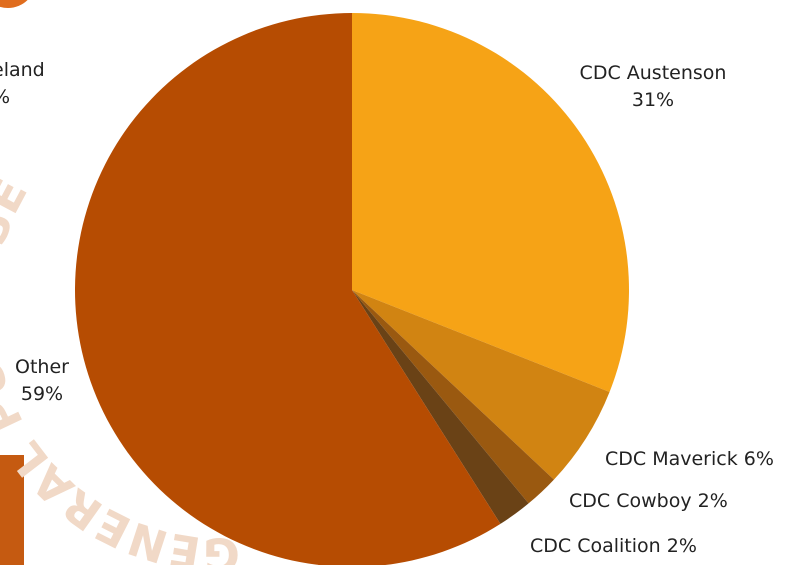 This screenshot has height=565, width=793. Describe the element at coordinates (713, 501) in the screenshot. I see `label-cowboy-value: 2%` at that location.